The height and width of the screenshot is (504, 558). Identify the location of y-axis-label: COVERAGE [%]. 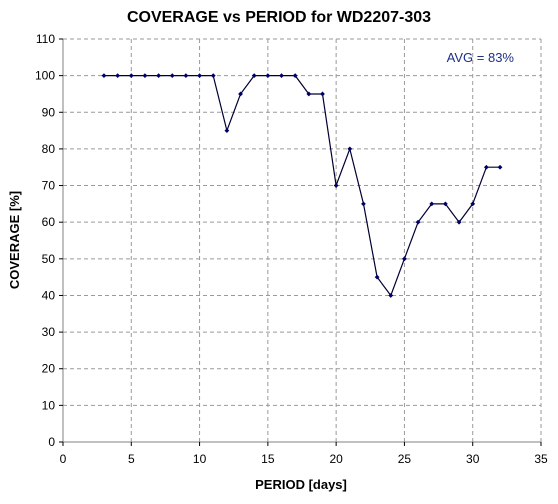
(14, 240).